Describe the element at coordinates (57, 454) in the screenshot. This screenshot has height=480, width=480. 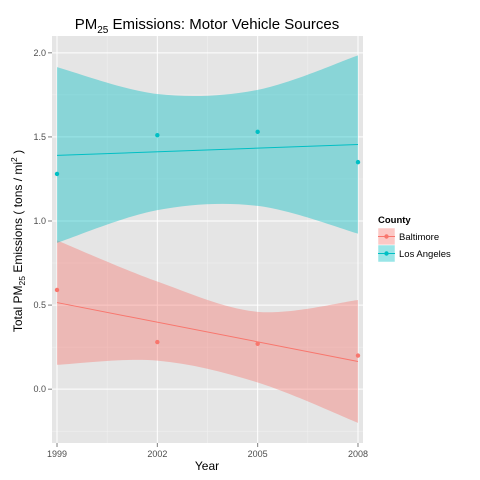
I see `x-tick-label: 1999` at that location.